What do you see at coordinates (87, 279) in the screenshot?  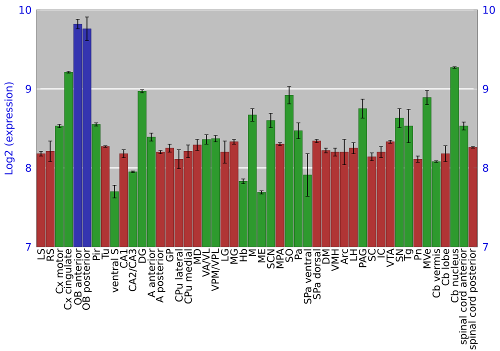 I see `x-tick-label: OB posterior` at bounding box center [87, 279].